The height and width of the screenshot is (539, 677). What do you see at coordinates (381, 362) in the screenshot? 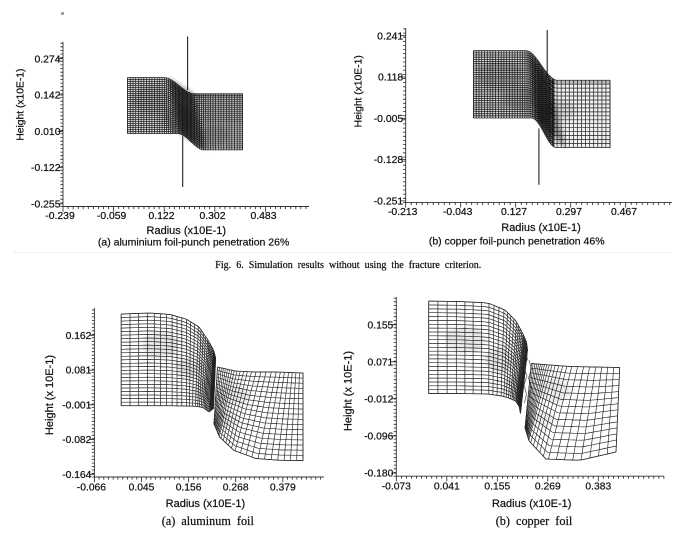
I see `svg-text: 0.071` at bounding box center [381, 362].